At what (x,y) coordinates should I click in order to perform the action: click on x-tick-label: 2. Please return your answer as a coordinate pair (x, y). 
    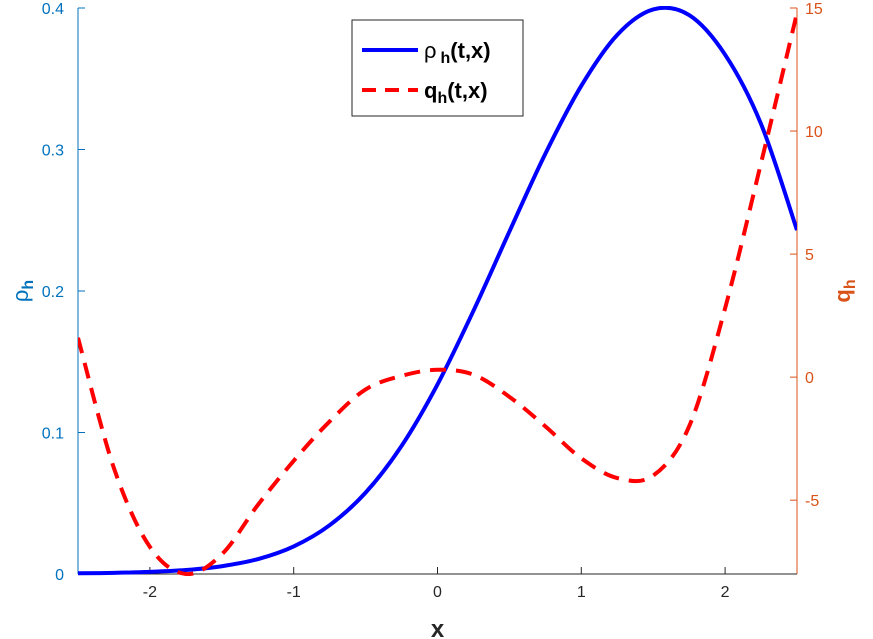
    Looking at the image, I should click on (725, 592).